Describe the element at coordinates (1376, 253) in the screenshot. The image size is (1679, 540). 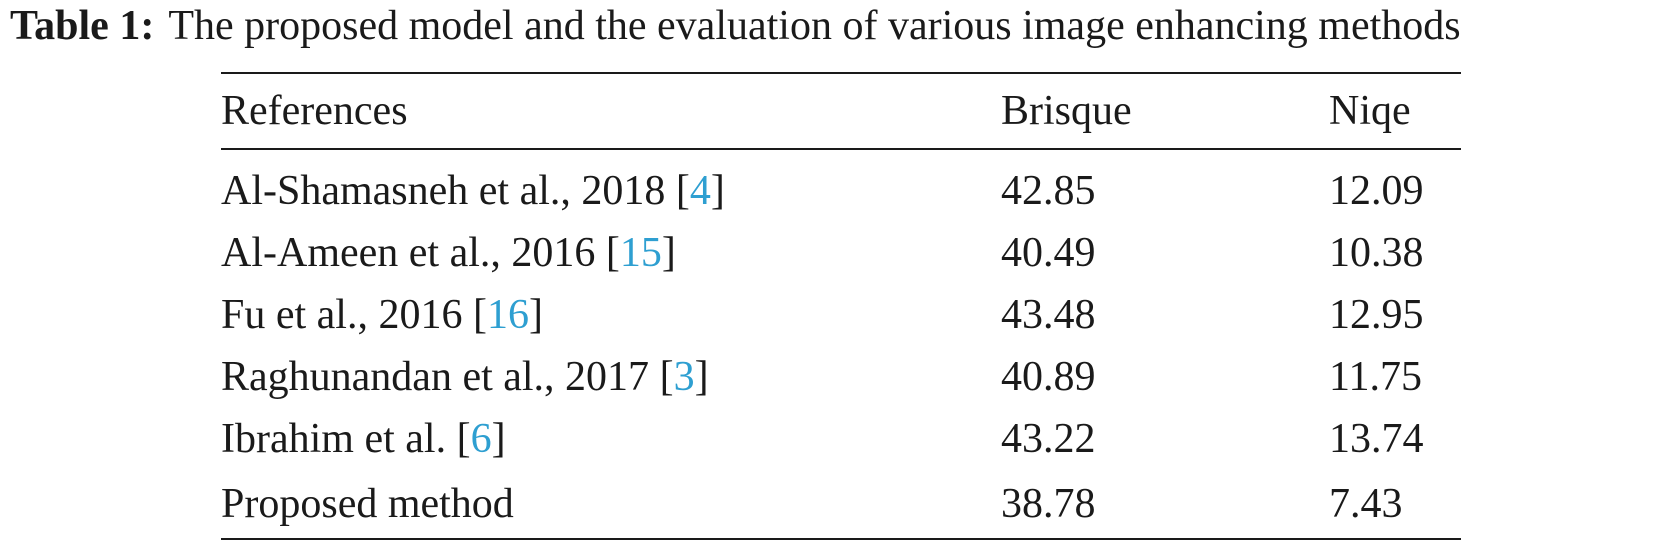
I see `niqe-cell: 10.38` at that location.